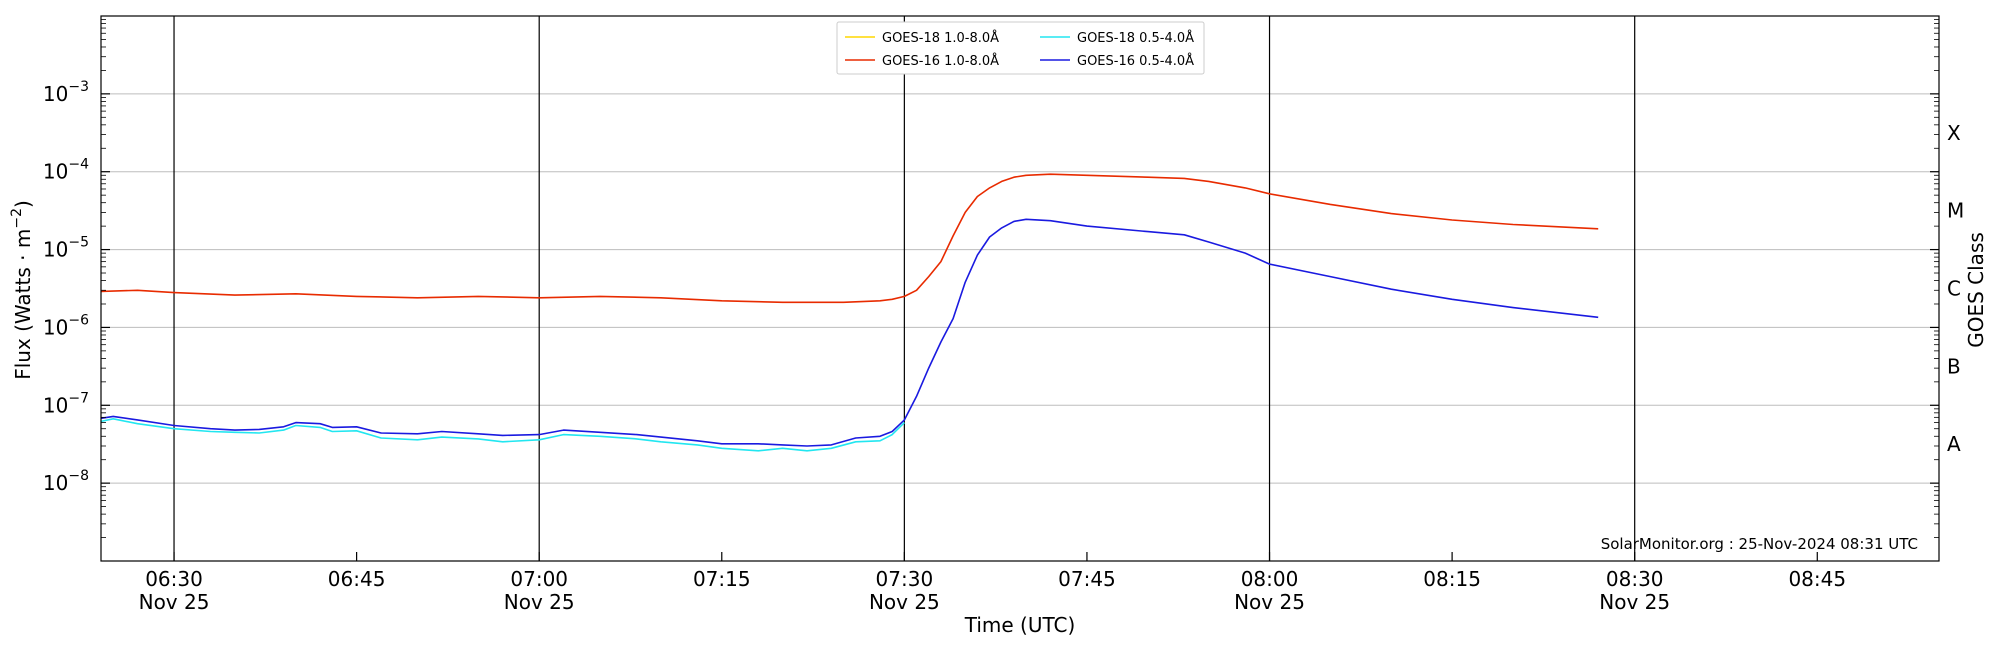 The image size is (2000, 650). What do you see at coordinates (940, 61) in the screenshot?
I see `legend-entry-label: GOES-16 1.0-8.0Å` at bounding box center [940, 61].